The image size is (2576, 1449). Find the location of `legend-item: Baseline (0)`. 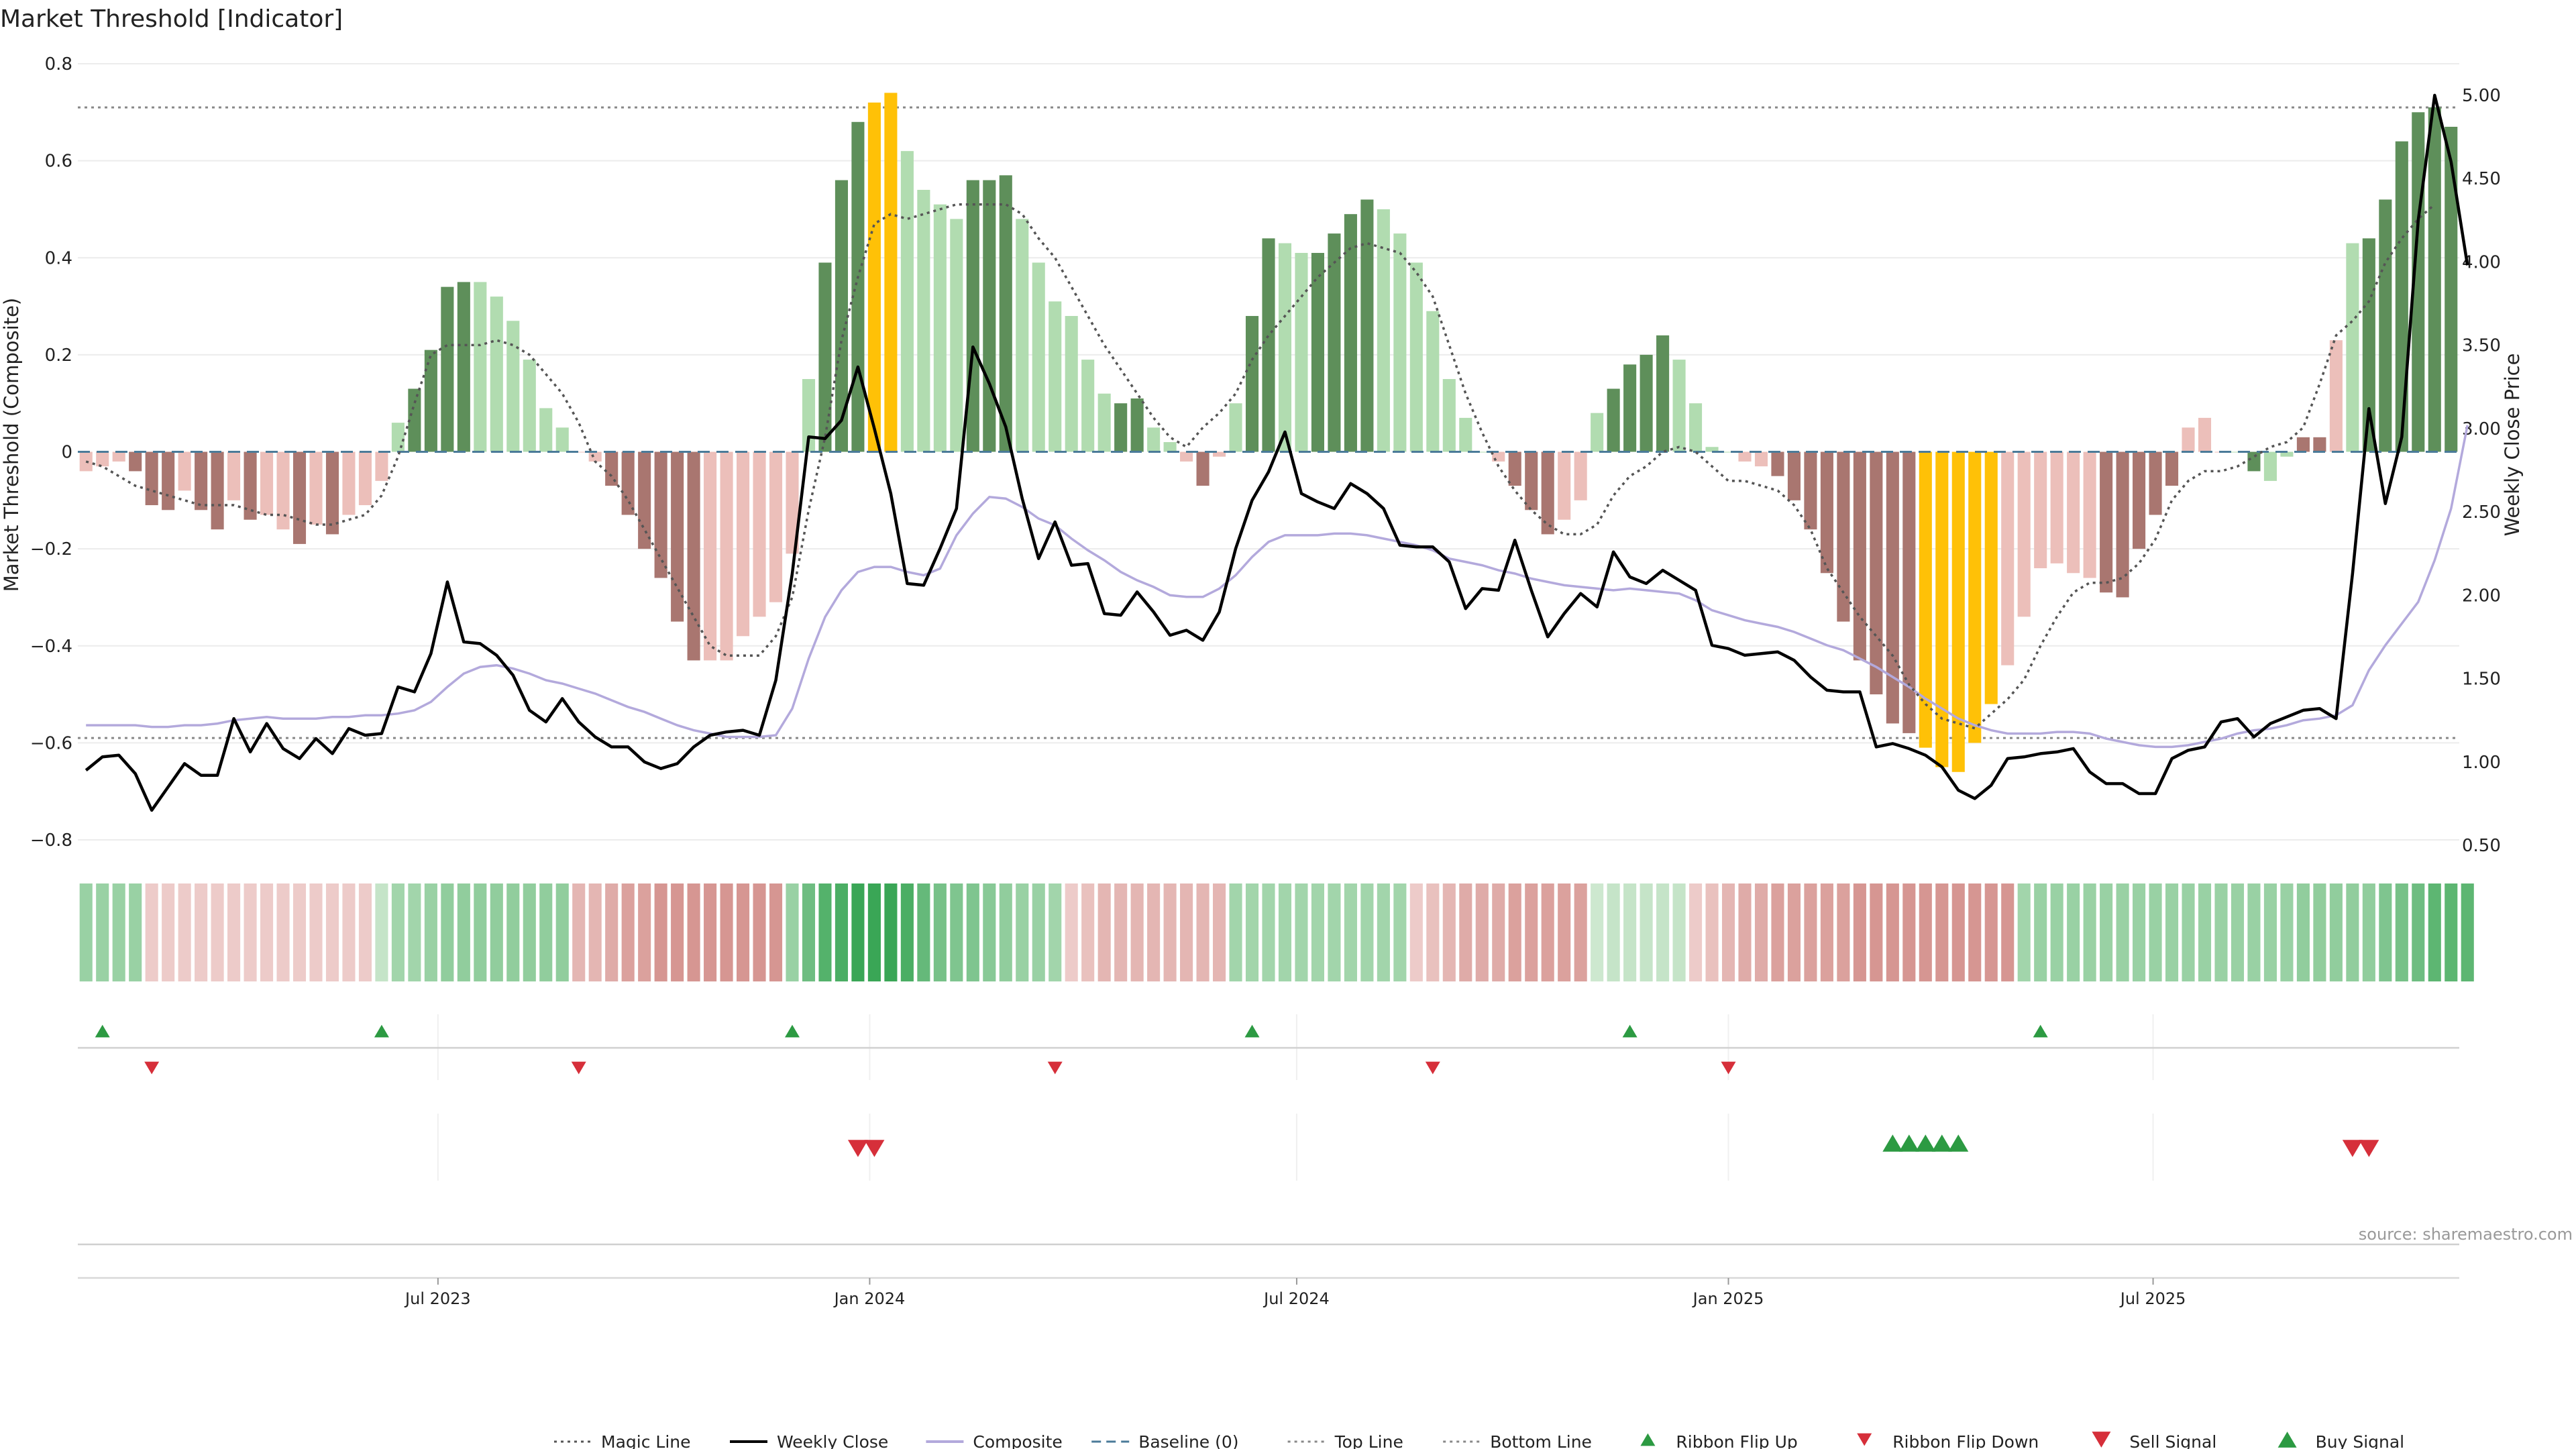

legend-item: Baseline (0) is located at coordinates (1165, 1440).